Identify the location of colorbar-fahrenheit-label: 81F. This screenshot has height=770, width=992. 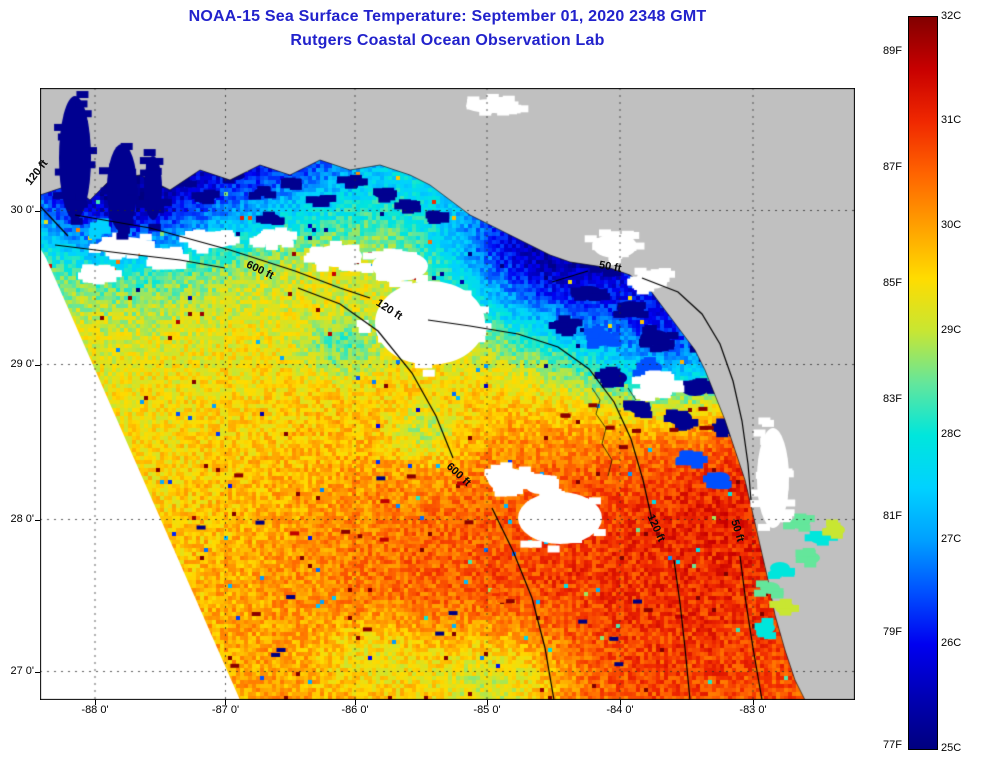
(892, 516).